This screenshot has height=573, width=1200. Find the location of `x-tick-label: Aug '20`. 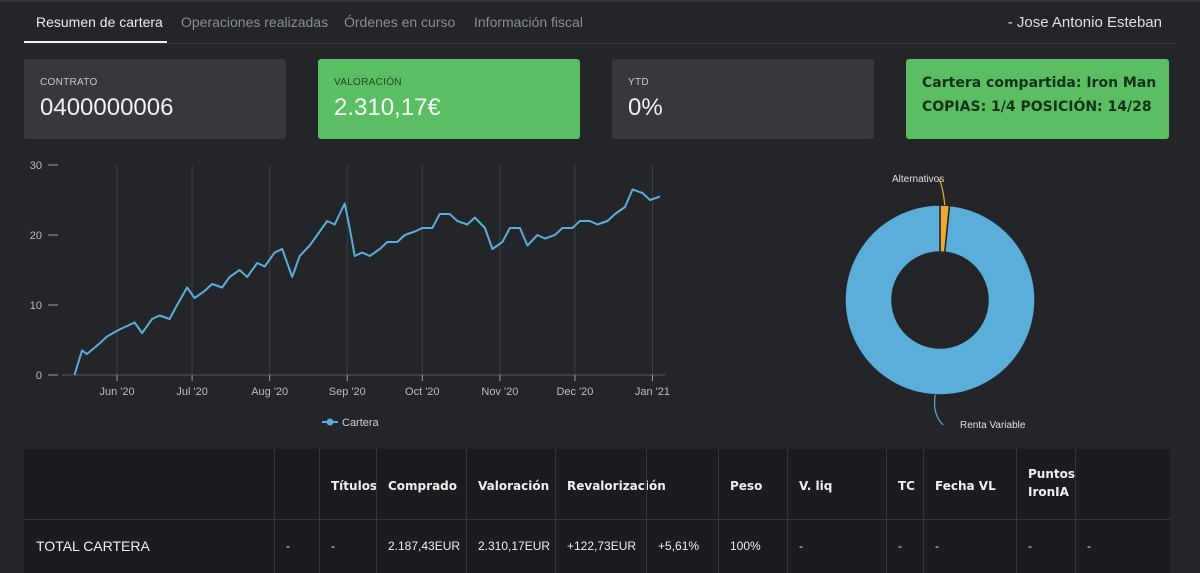

x-tick-label: Aug '20 is located at coordinates (269, 392).